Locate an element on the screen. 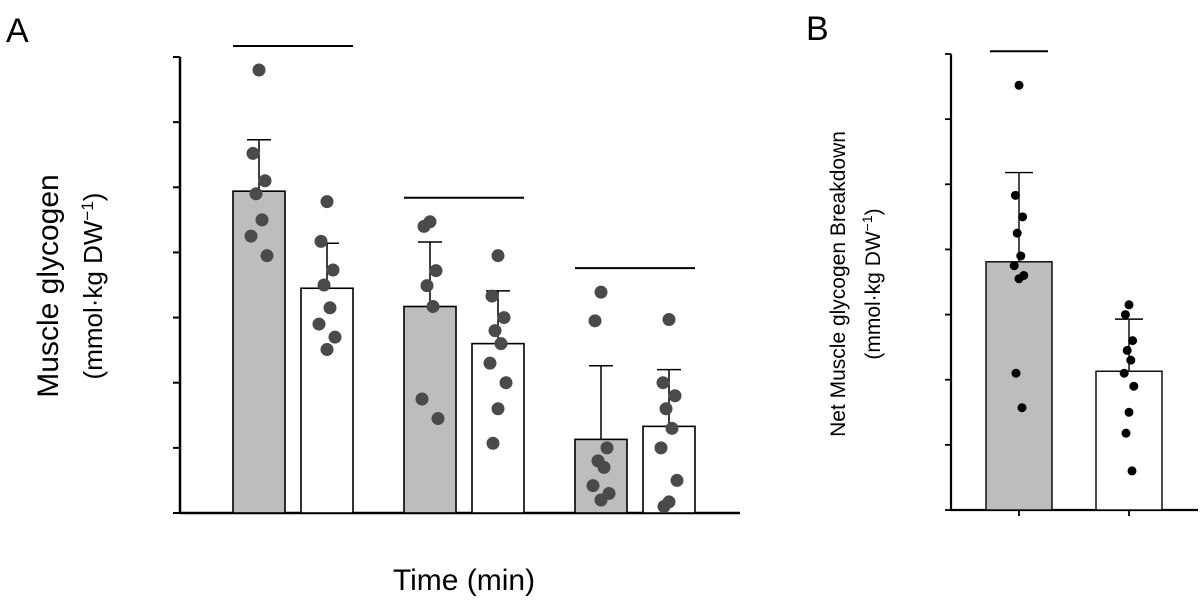  panel-a-y-unit-main: (mmol·kg DW is located at coordinates (93, 299).